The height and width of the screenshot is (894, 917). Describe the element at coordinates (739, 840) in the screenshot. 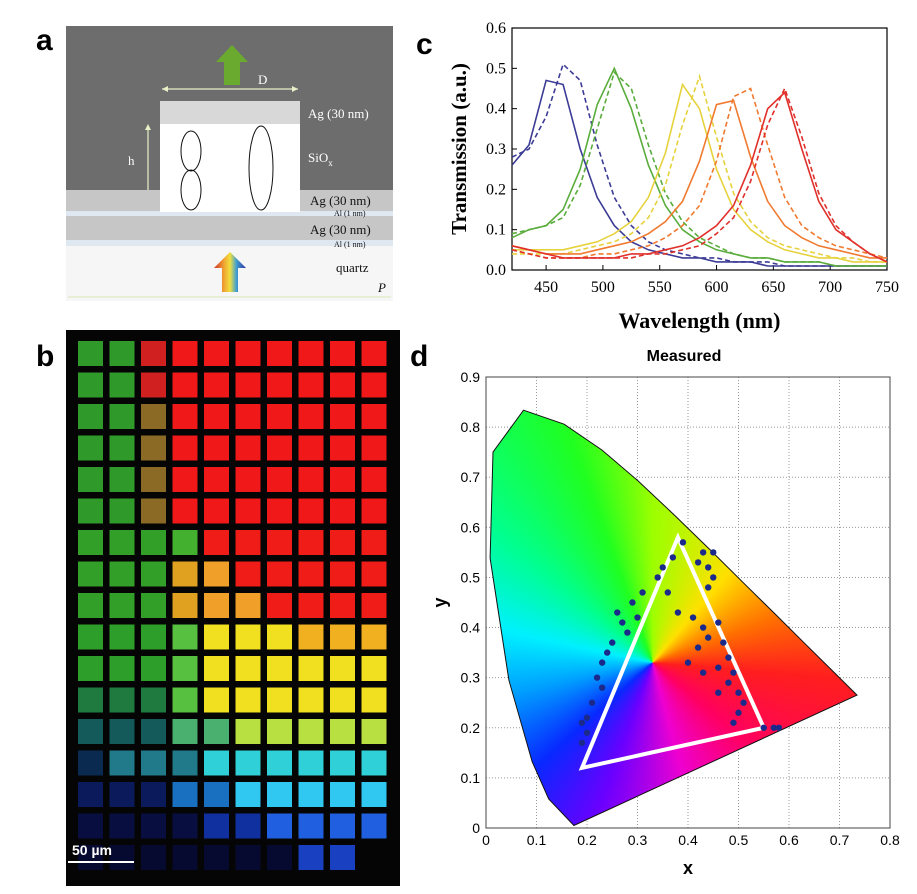

I see `x-tick-label: 0.5` at that location.